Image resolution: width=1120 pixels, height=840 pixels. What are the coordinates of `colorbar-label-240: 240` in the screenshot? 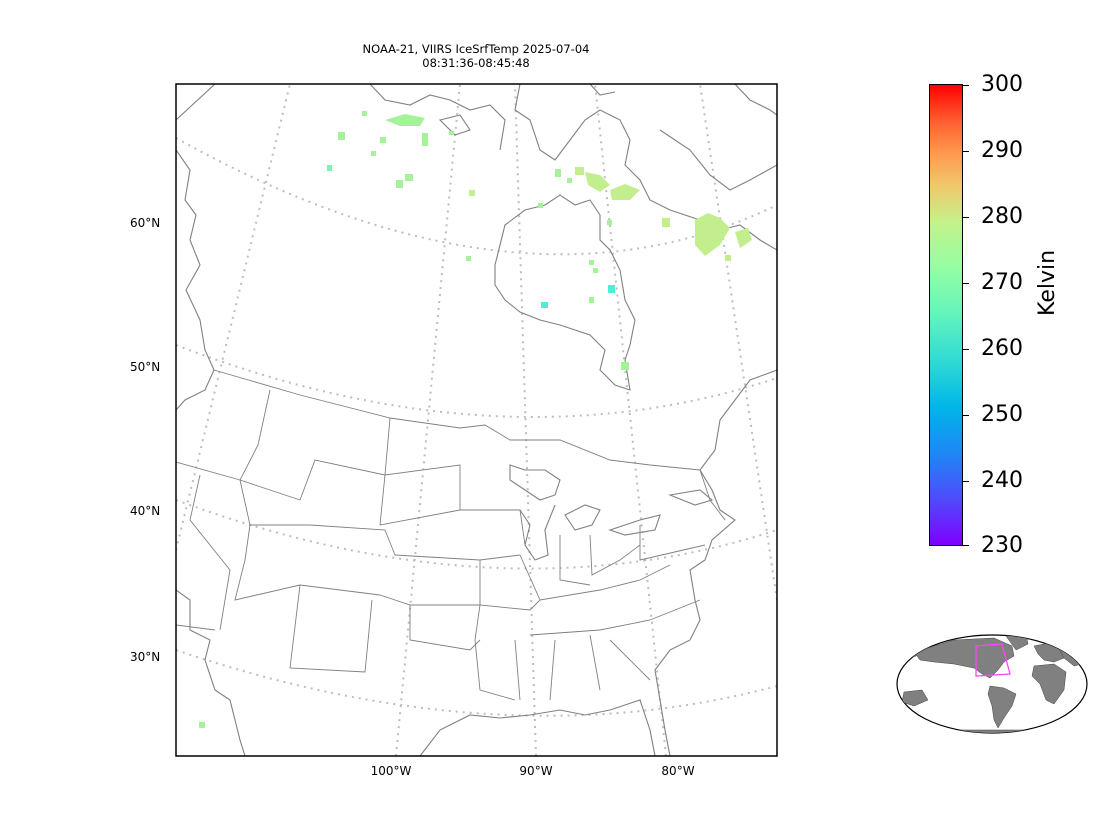 It's located at (1002, 480).